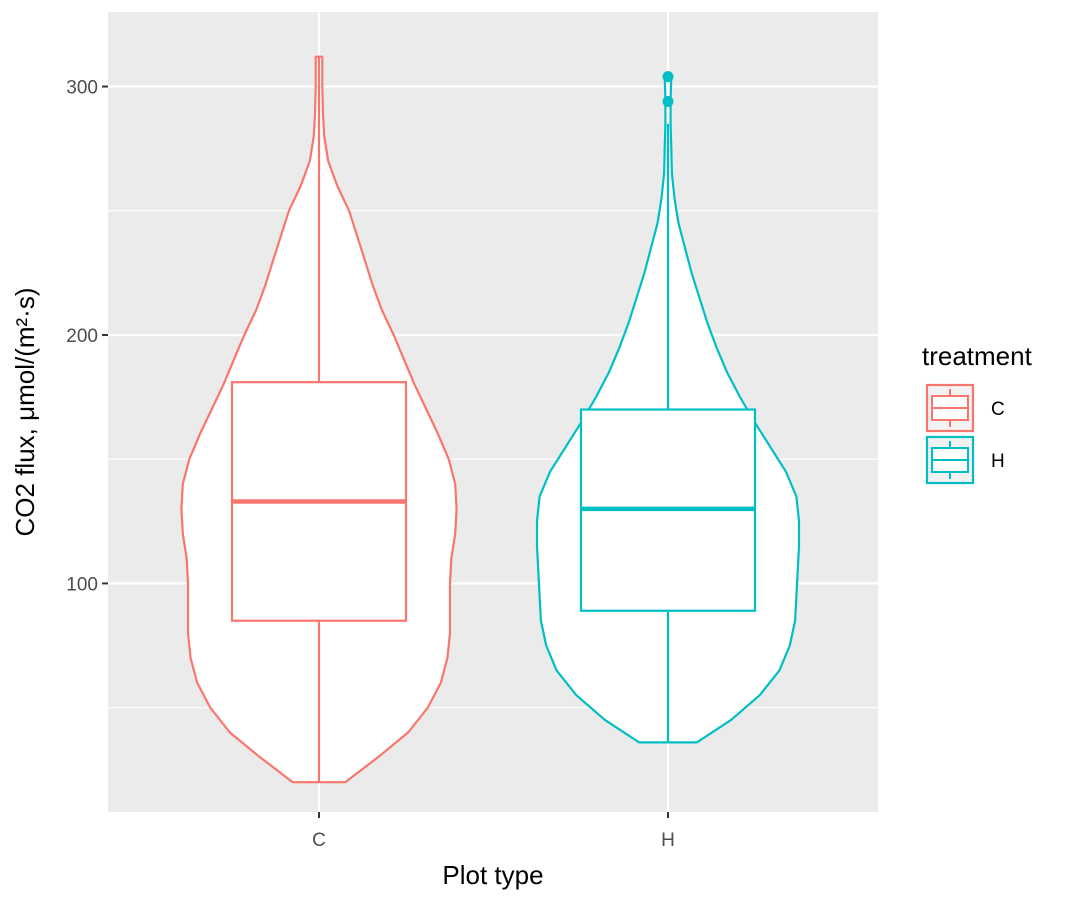  Describe the element at coordinates (25, 412) in the screenshot. I see `y-axis-title: CO2 flux, μmol/(m²·s)` at that location.